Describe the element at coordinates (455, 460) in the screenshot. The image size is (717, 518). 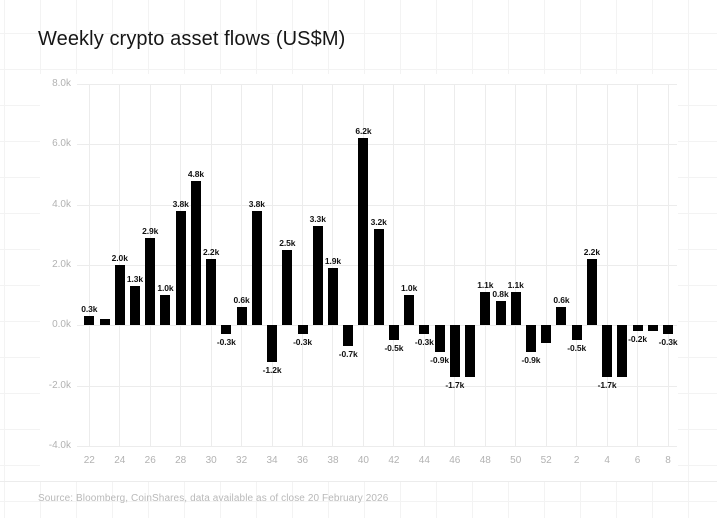
I see `x-tick-label: 46` at that location.